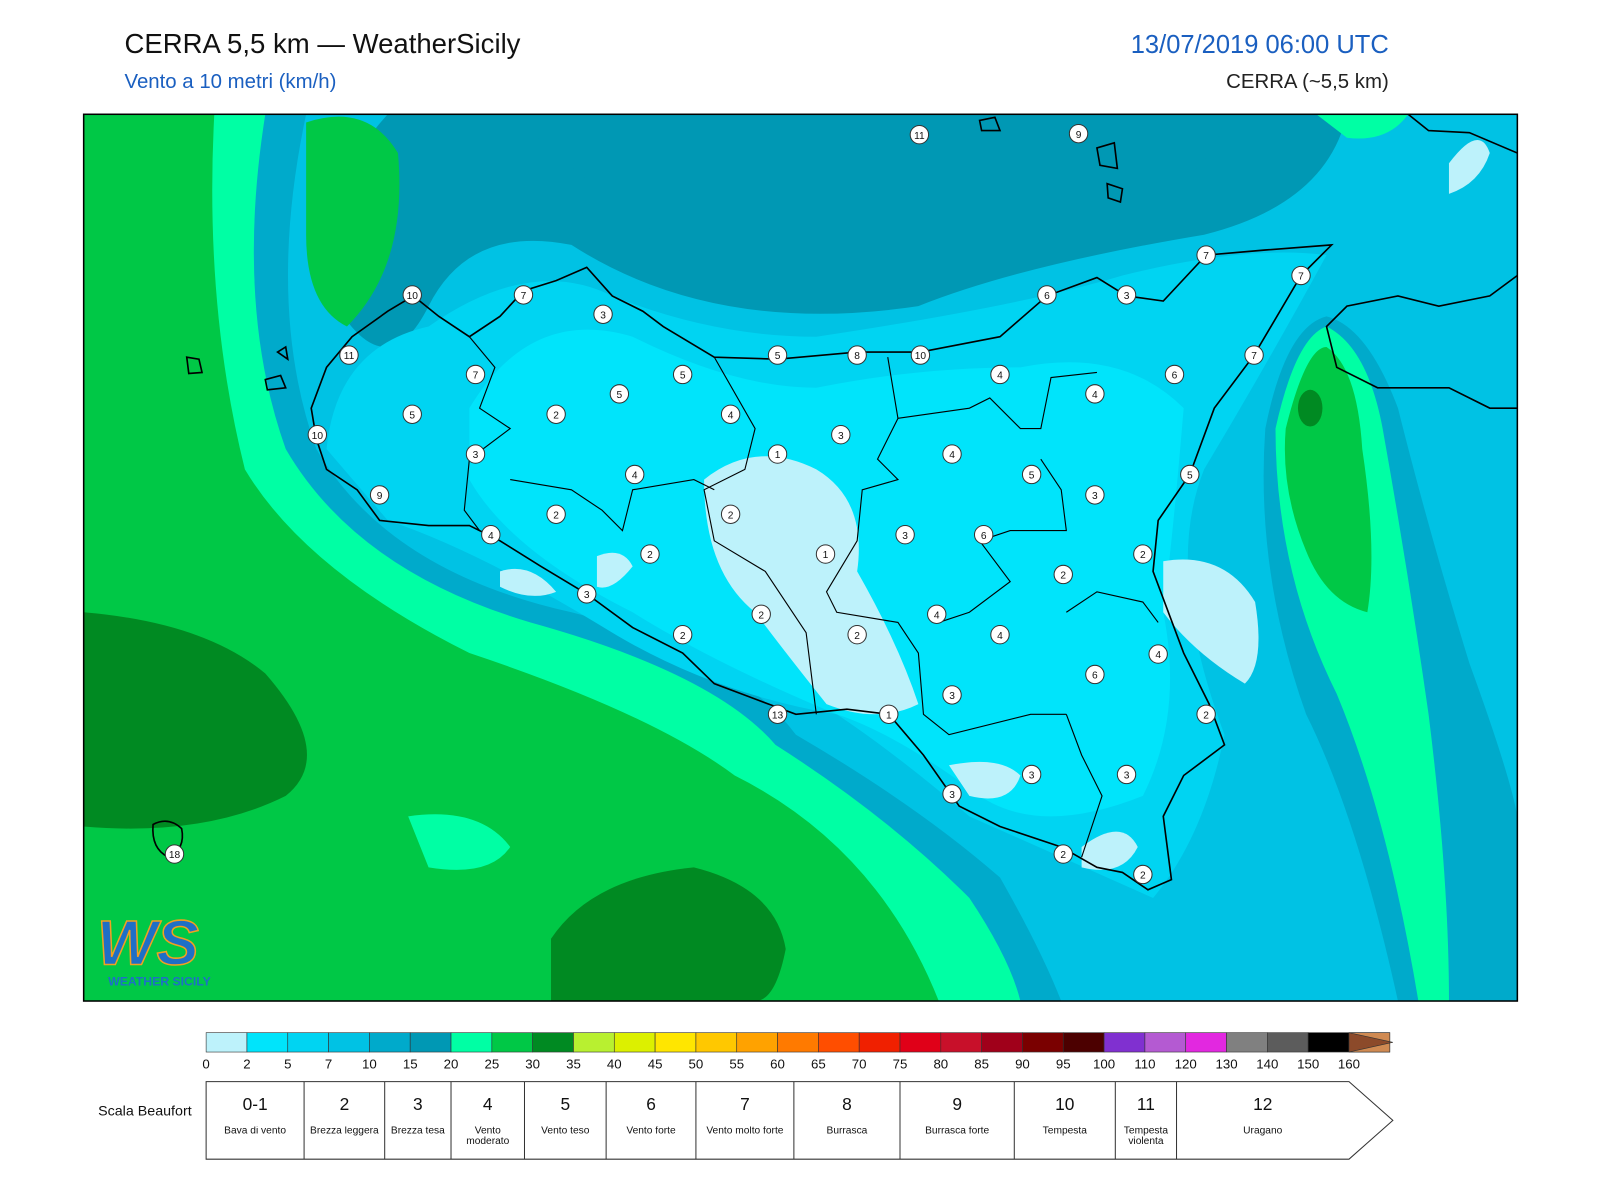 This screenshot has width=1600, height=1200. I want to click on beaufort-label: Uragano, so click(1263, 1131).